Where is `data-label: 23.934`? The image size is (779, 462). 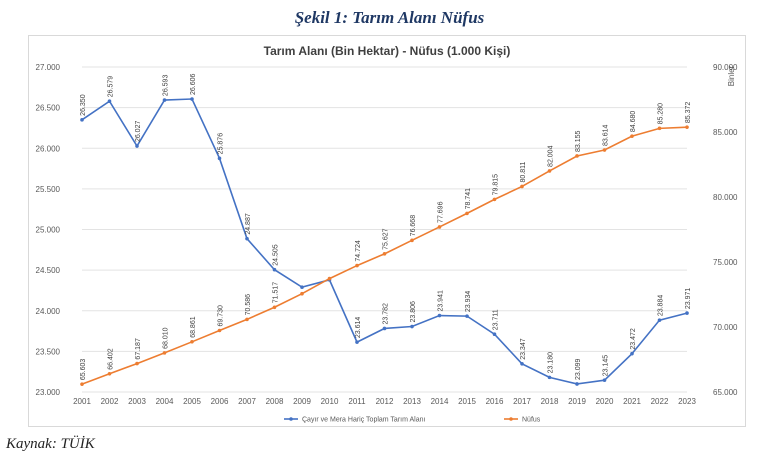 data-label: 23.934 is located at coordinates (468, 302).